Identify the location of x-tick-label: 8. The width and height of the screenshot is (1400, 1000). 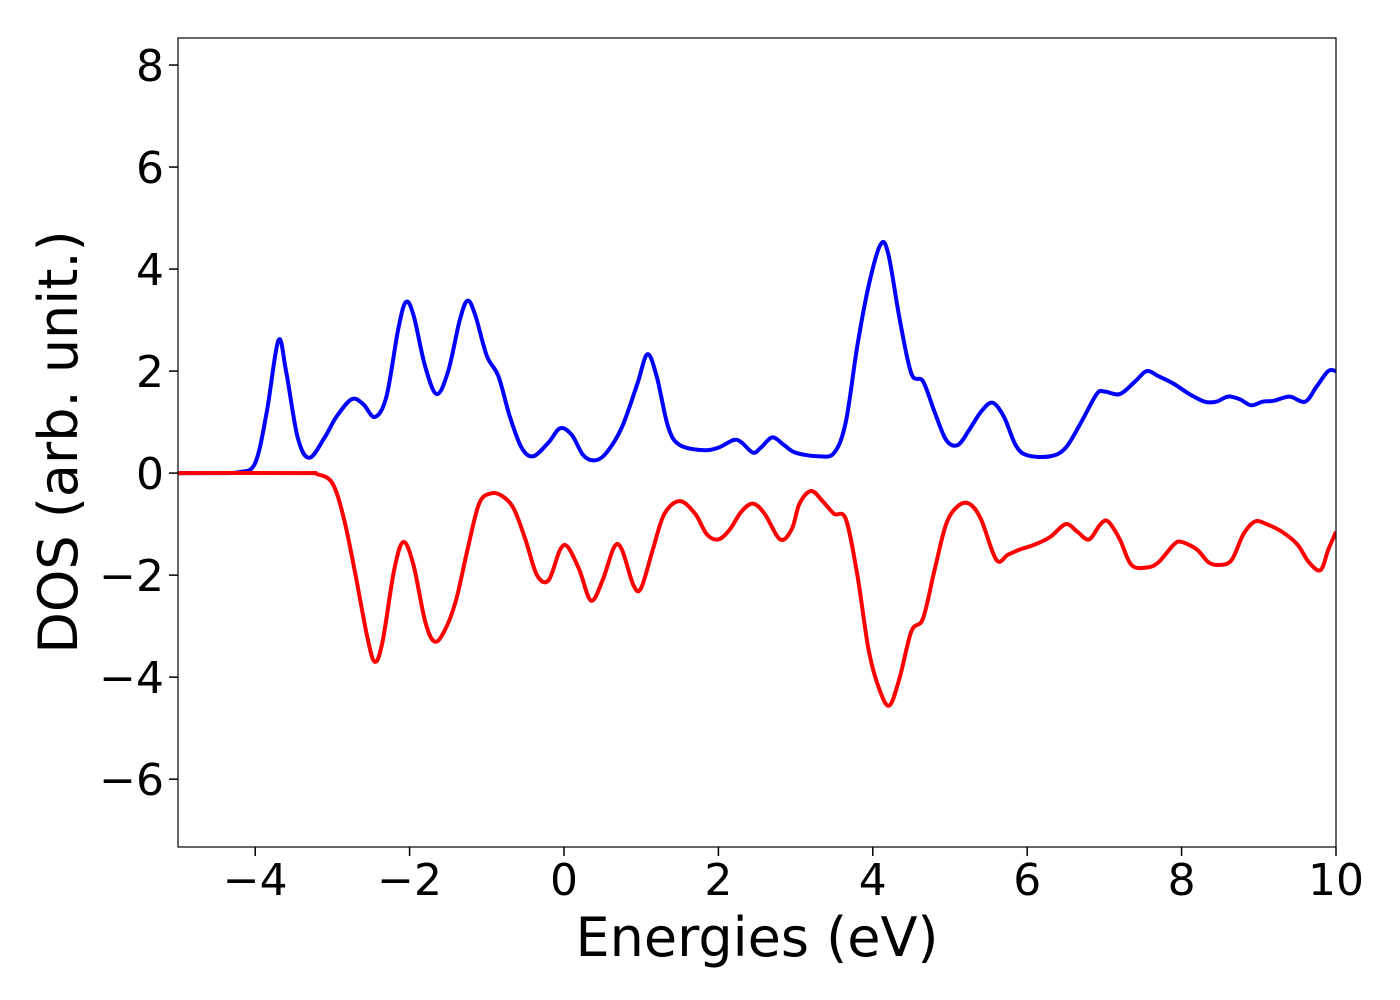
(1182, 880).